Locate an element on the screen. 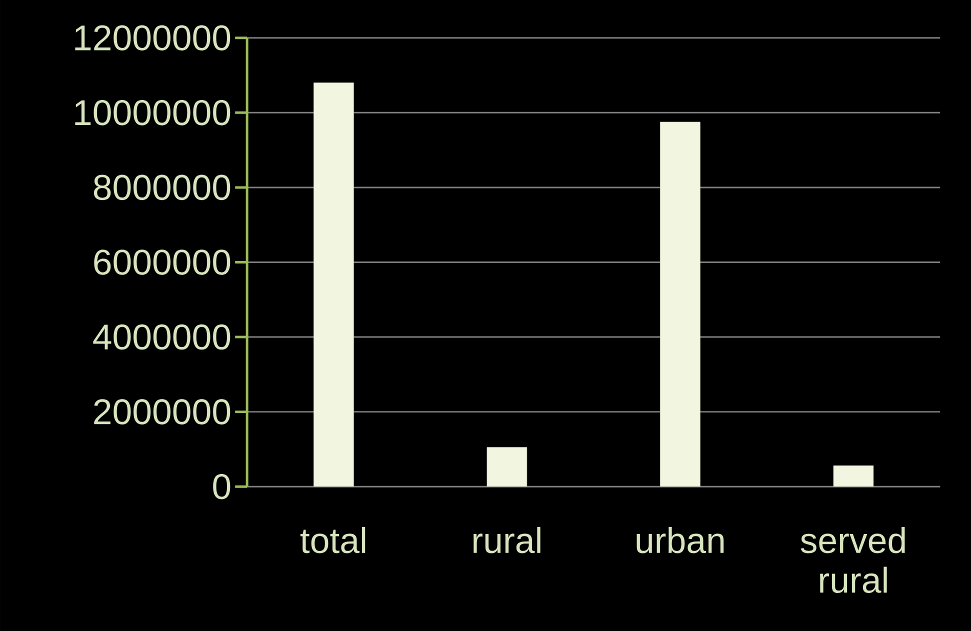 Image resolution: width=971 pixels, height=631 pixels. y-tick-label: 12000000 is located at coordinates (152, 37).